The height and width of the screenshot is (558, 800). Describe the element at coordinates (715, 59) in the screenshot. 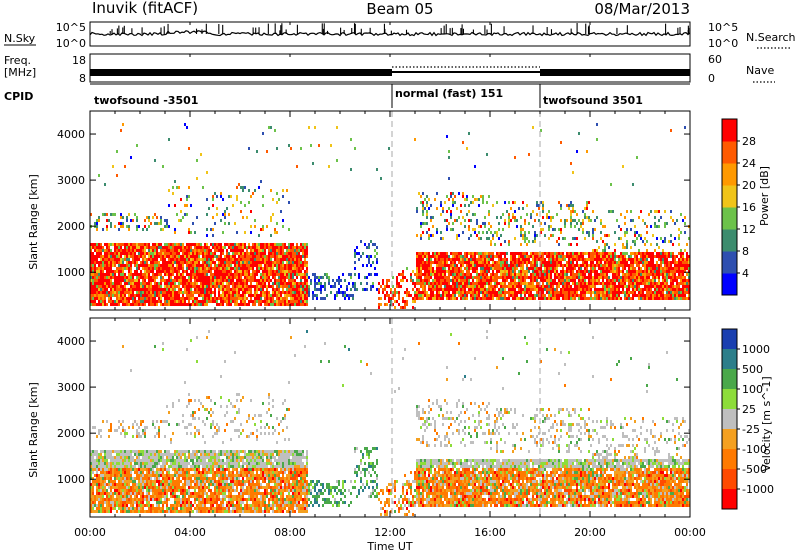

I see `nave-max-tick: 60` at that location.